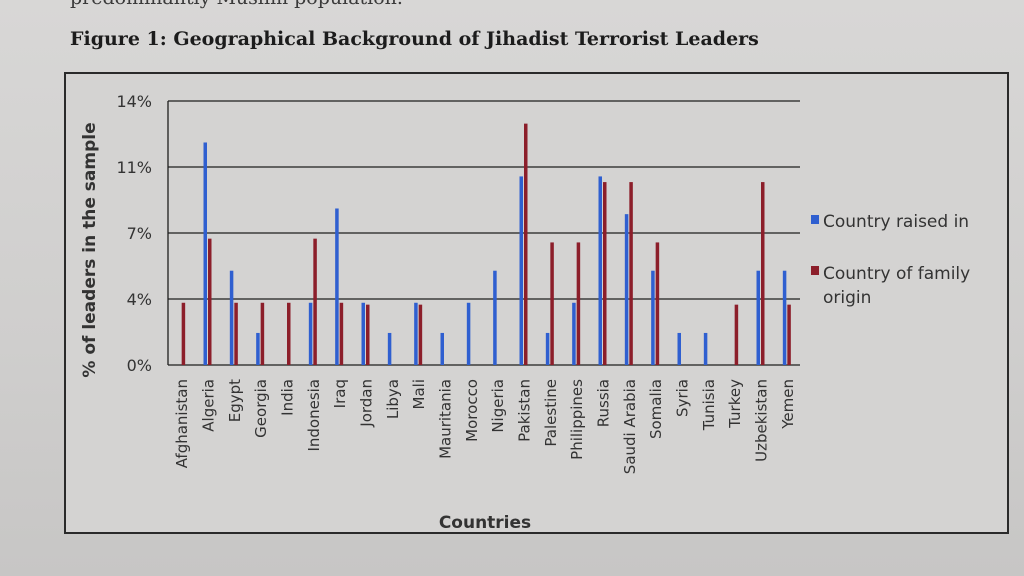 Image resolution: width=1024 pixels, height=576 pixels. What do you see at coordinates (526, 244) in the screenshot?
I see `bar-family-pakistan` at bounding box center [526, 244].